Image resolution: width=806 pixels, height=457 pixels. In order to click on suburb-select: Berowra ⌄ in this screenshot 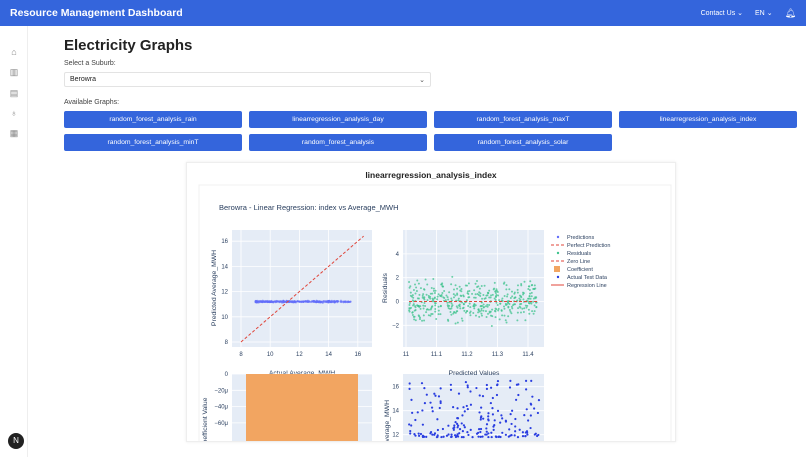, I will do `click(247, 79)`.